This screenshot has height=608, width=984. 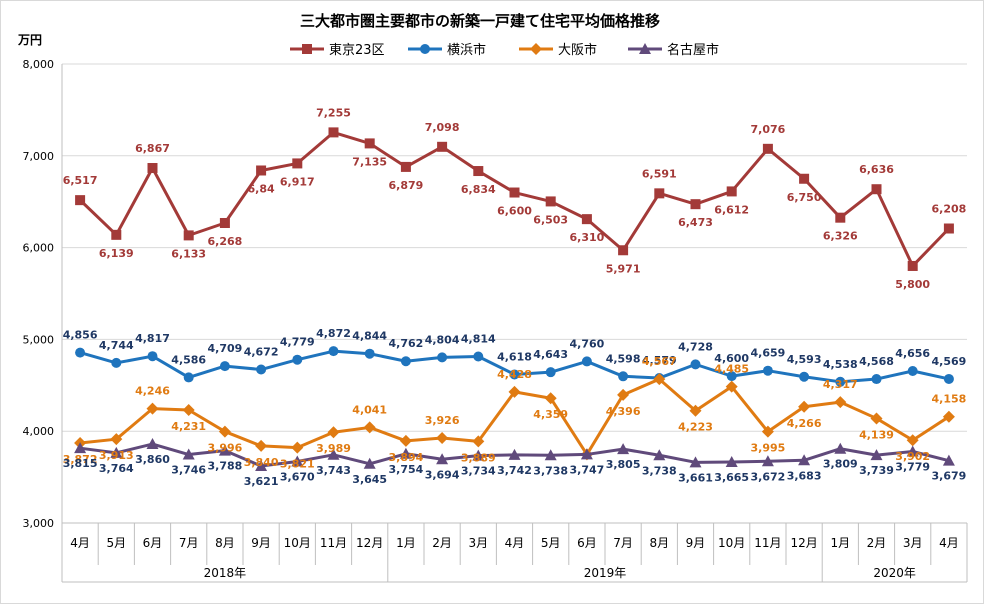 What do you see at coordinates (29, 40) in the screenshot?
I see `y-axis-unit-label: 万円` at bounding box center [29, 40].